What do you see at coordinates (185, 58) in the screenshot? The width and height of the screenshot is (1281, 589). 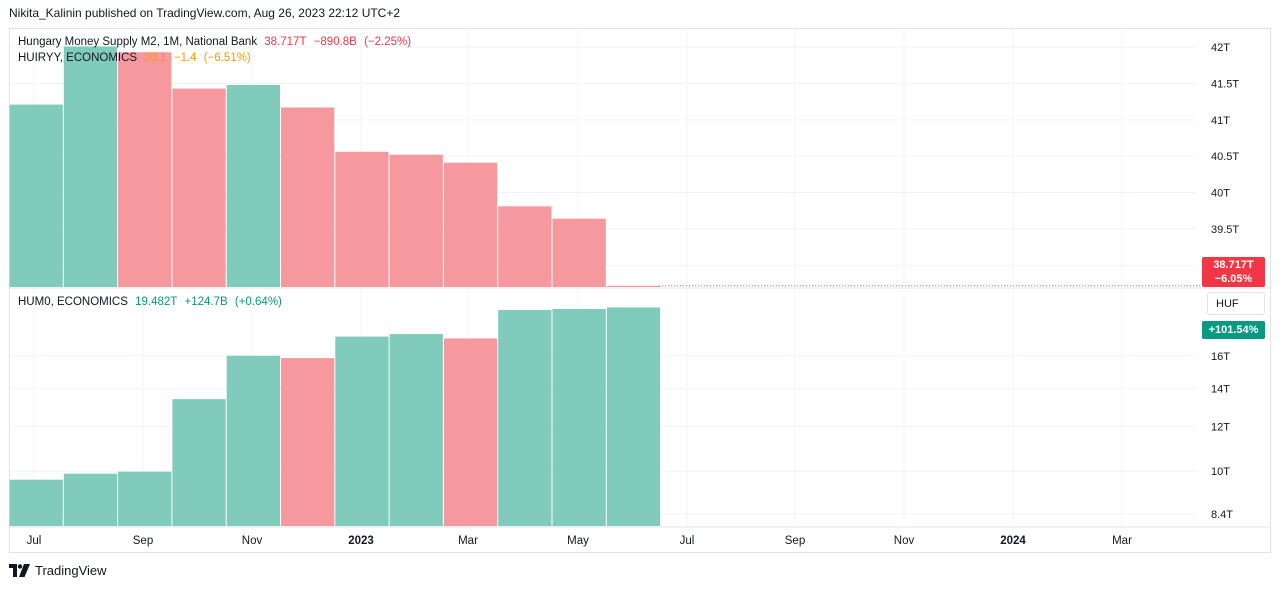 I see `legend-series2-change: −1.4` at bounding box center [185, 58].